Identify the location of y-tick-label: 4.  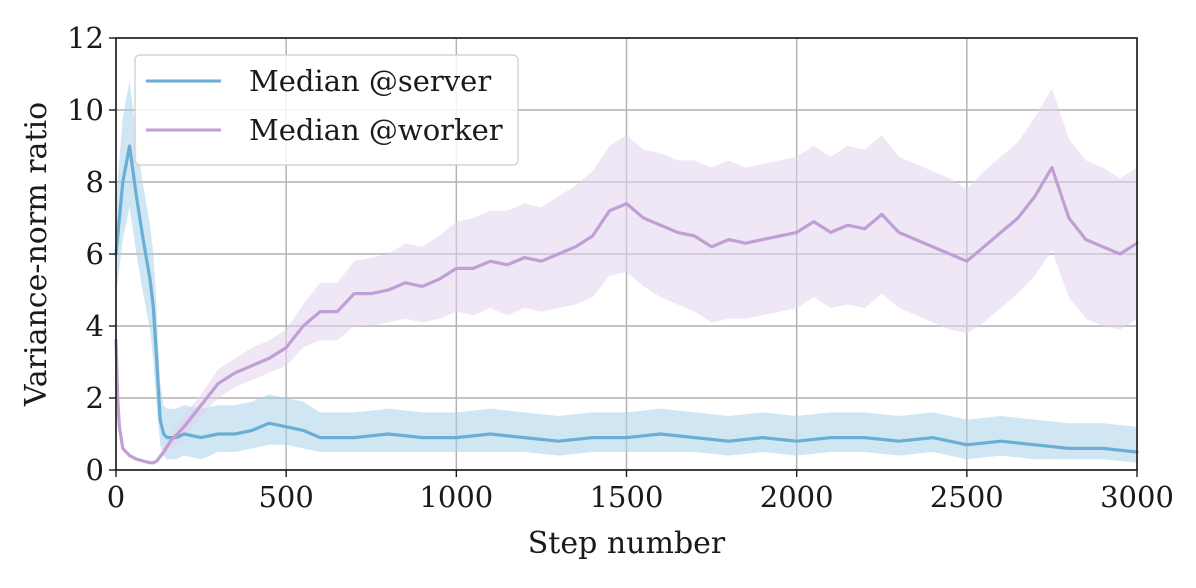
(95, 326).